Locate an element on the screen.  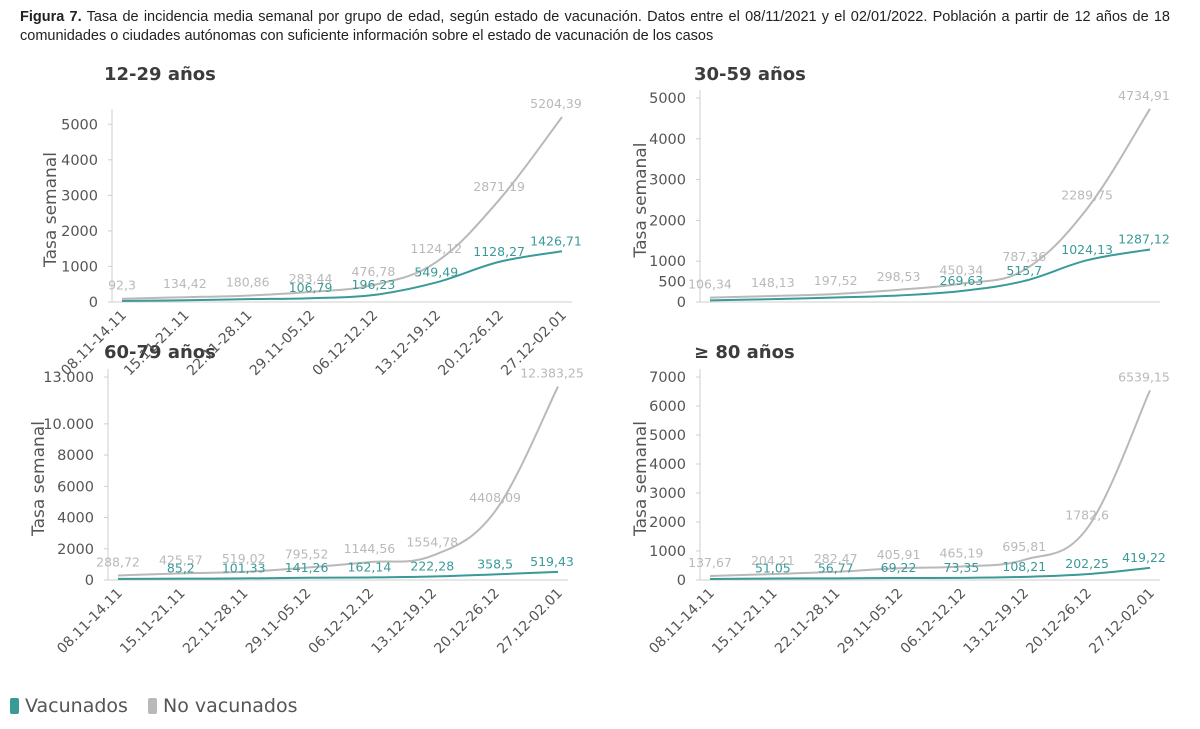
data-label: 1144,56 is located at coordinates (370, 548).